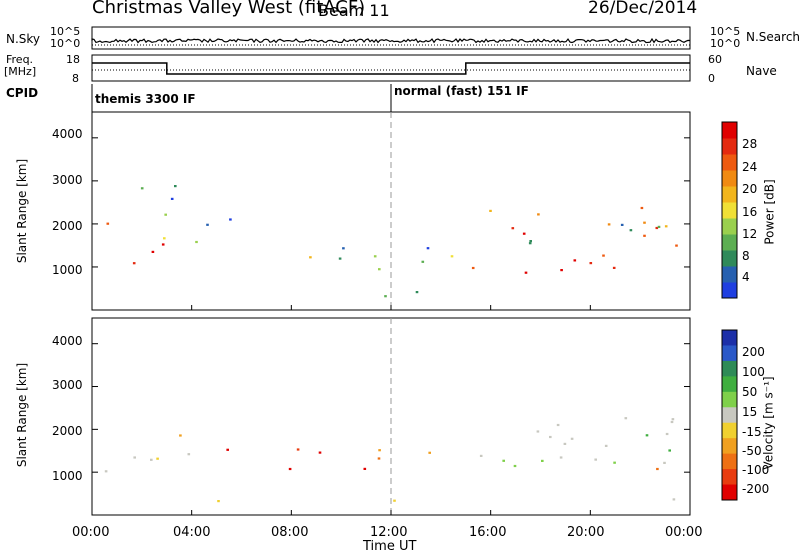 The width and height of the screenshot is (800, 554). What do you see at coordinates (769, 212) in the screenshot?
I see `power-cb-label: Power [dB]` at bounding box center [769, 212].